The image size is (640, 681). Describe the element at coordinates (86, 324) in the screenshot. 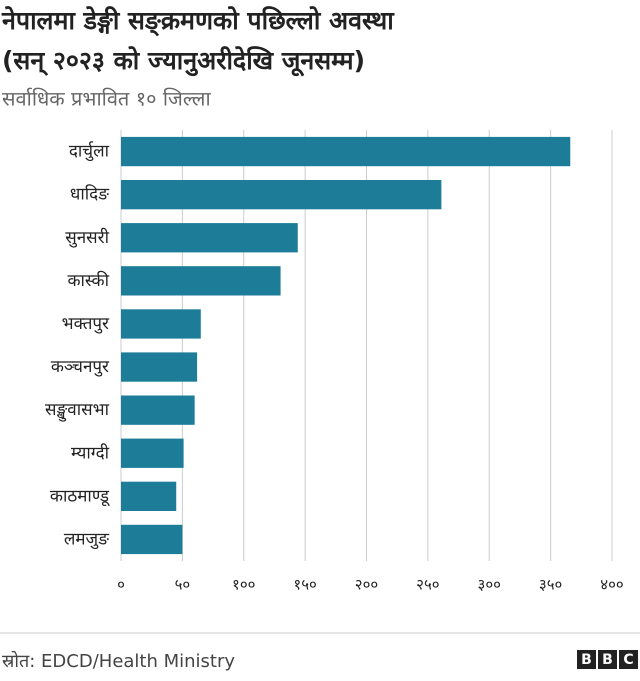

I see `y-tick-label: भक्तपुर` at that location.